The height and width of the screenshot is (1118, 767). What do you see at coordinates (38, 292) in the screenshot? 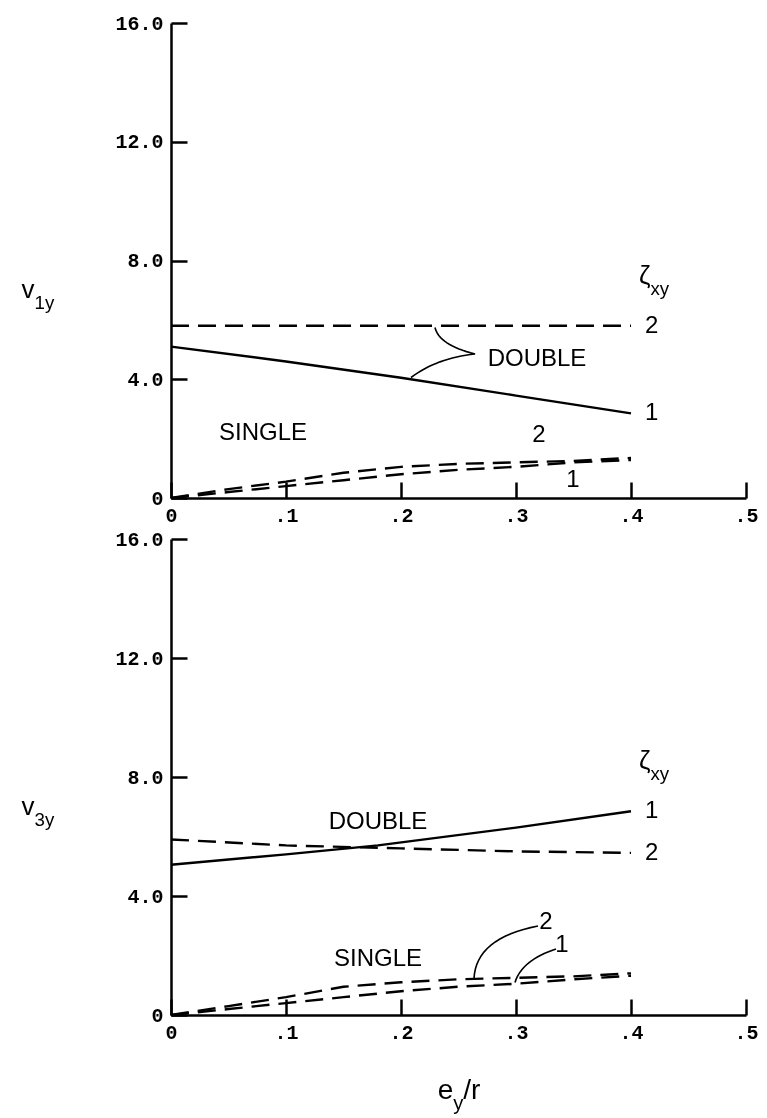
I see `y-axis-title: v$_{1y}$` at bounding box center [38, 292].